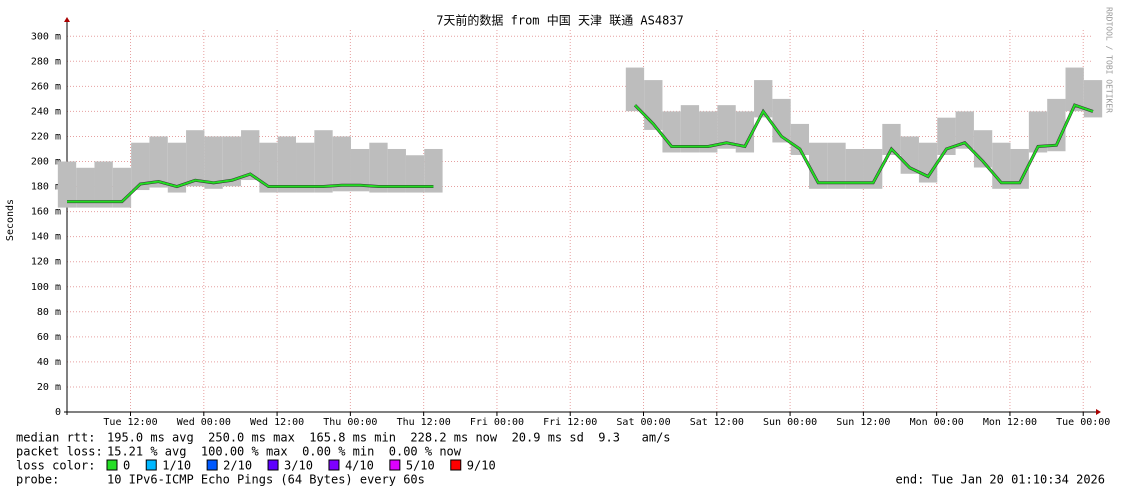 The height and width of the screenshot is (494, 1121). Describe the element at coordinates (176, 466) in the screenshot. I see `legend-entry: 1/10` at that location.